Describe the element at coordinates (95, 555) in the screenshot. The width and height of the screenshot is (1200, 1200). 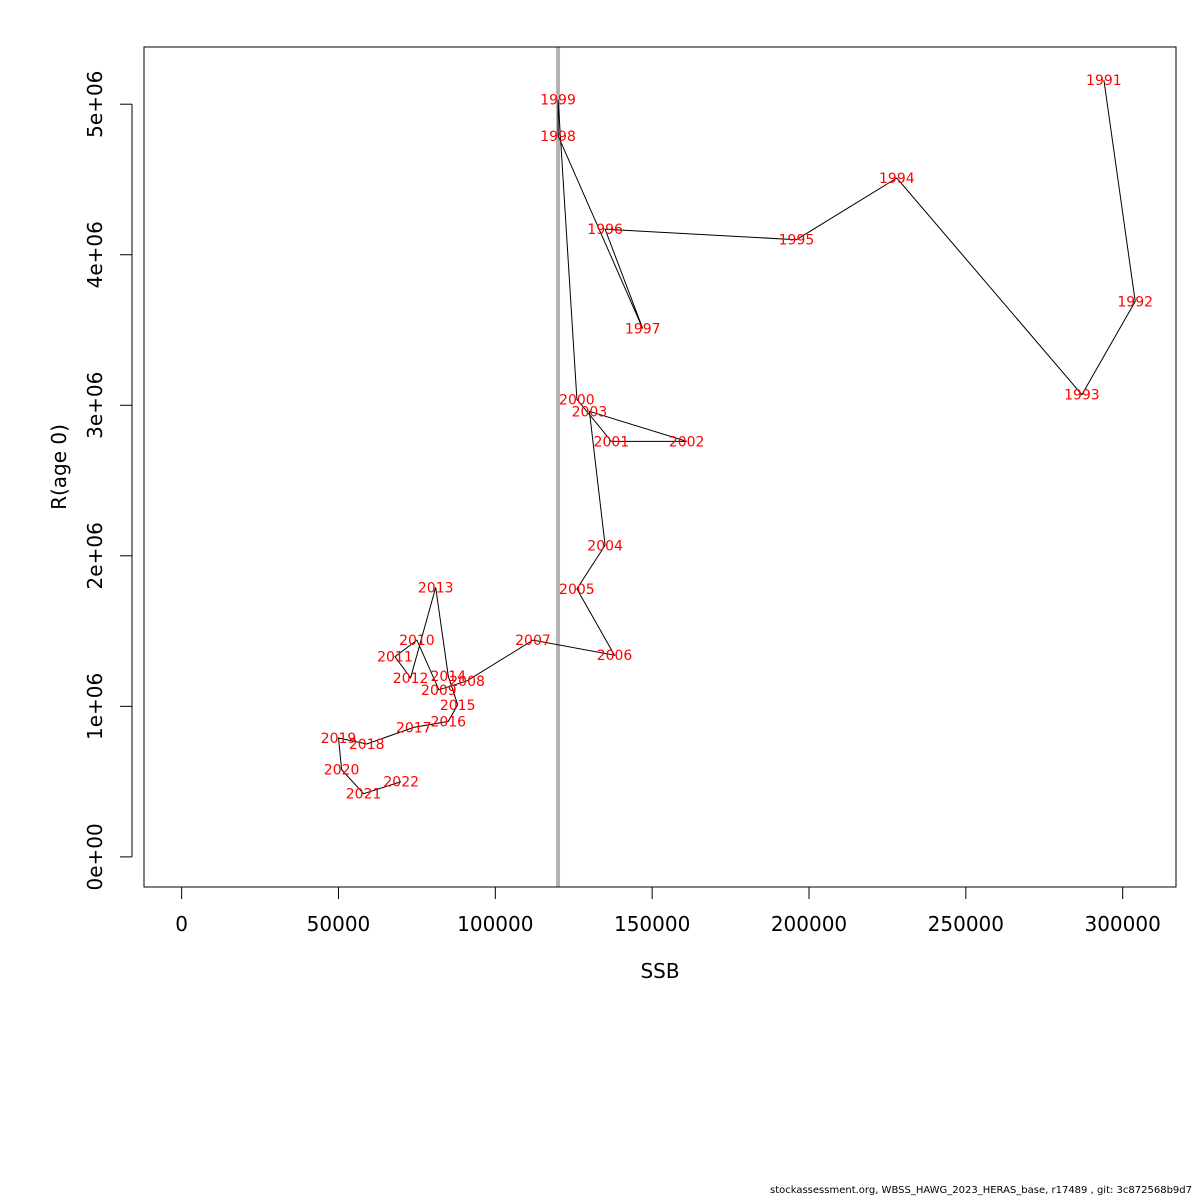
I see `y-tick-label: 2e+06` at that location.